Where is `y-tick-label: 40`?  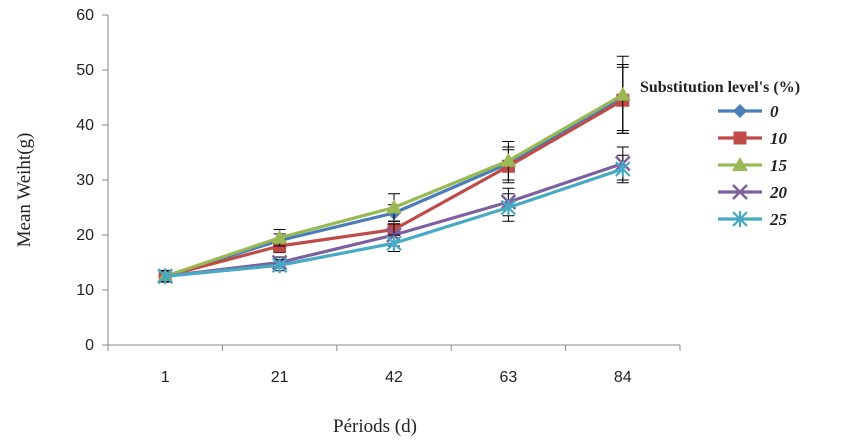
y-tick-label: 40 is located at coordinates (85, 125).